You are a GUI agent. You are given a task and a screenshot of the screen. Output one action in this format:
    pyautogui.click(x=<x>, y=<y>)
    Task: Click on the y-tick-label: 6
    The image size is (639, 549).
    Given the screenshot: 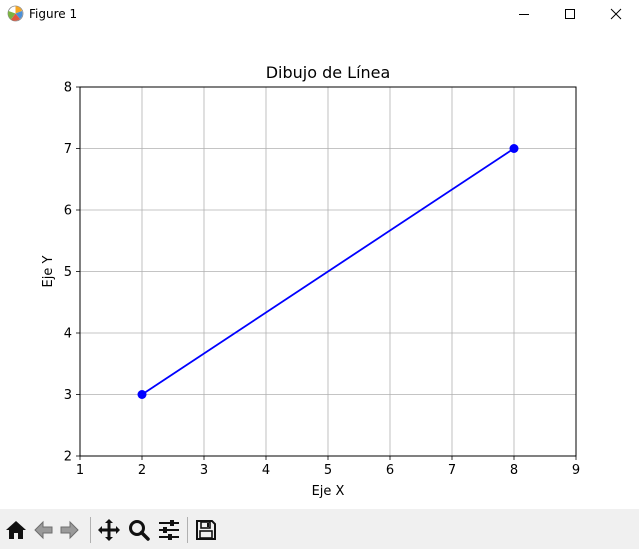 What is the action you would take?
    pyautogui.click(x=68, y=211)
    